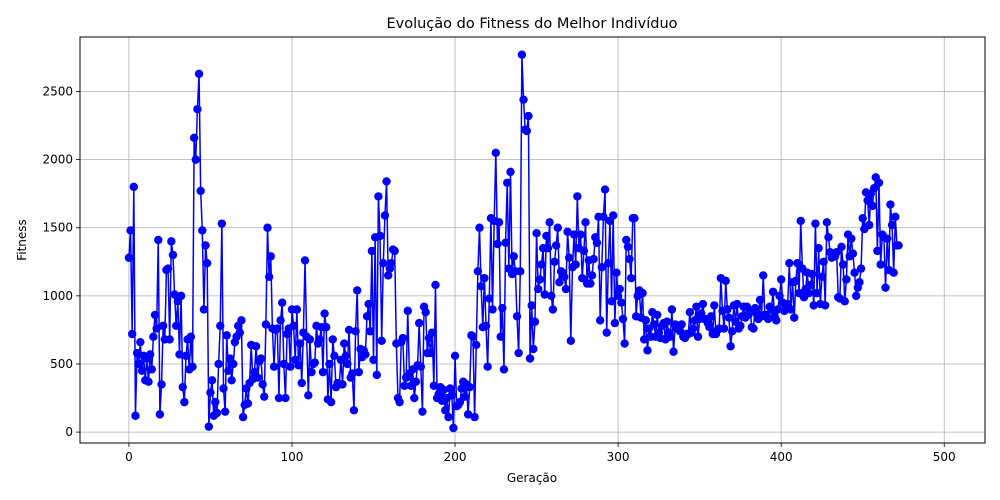  I want to click on y-tick-label: 0, so click(69, 432).